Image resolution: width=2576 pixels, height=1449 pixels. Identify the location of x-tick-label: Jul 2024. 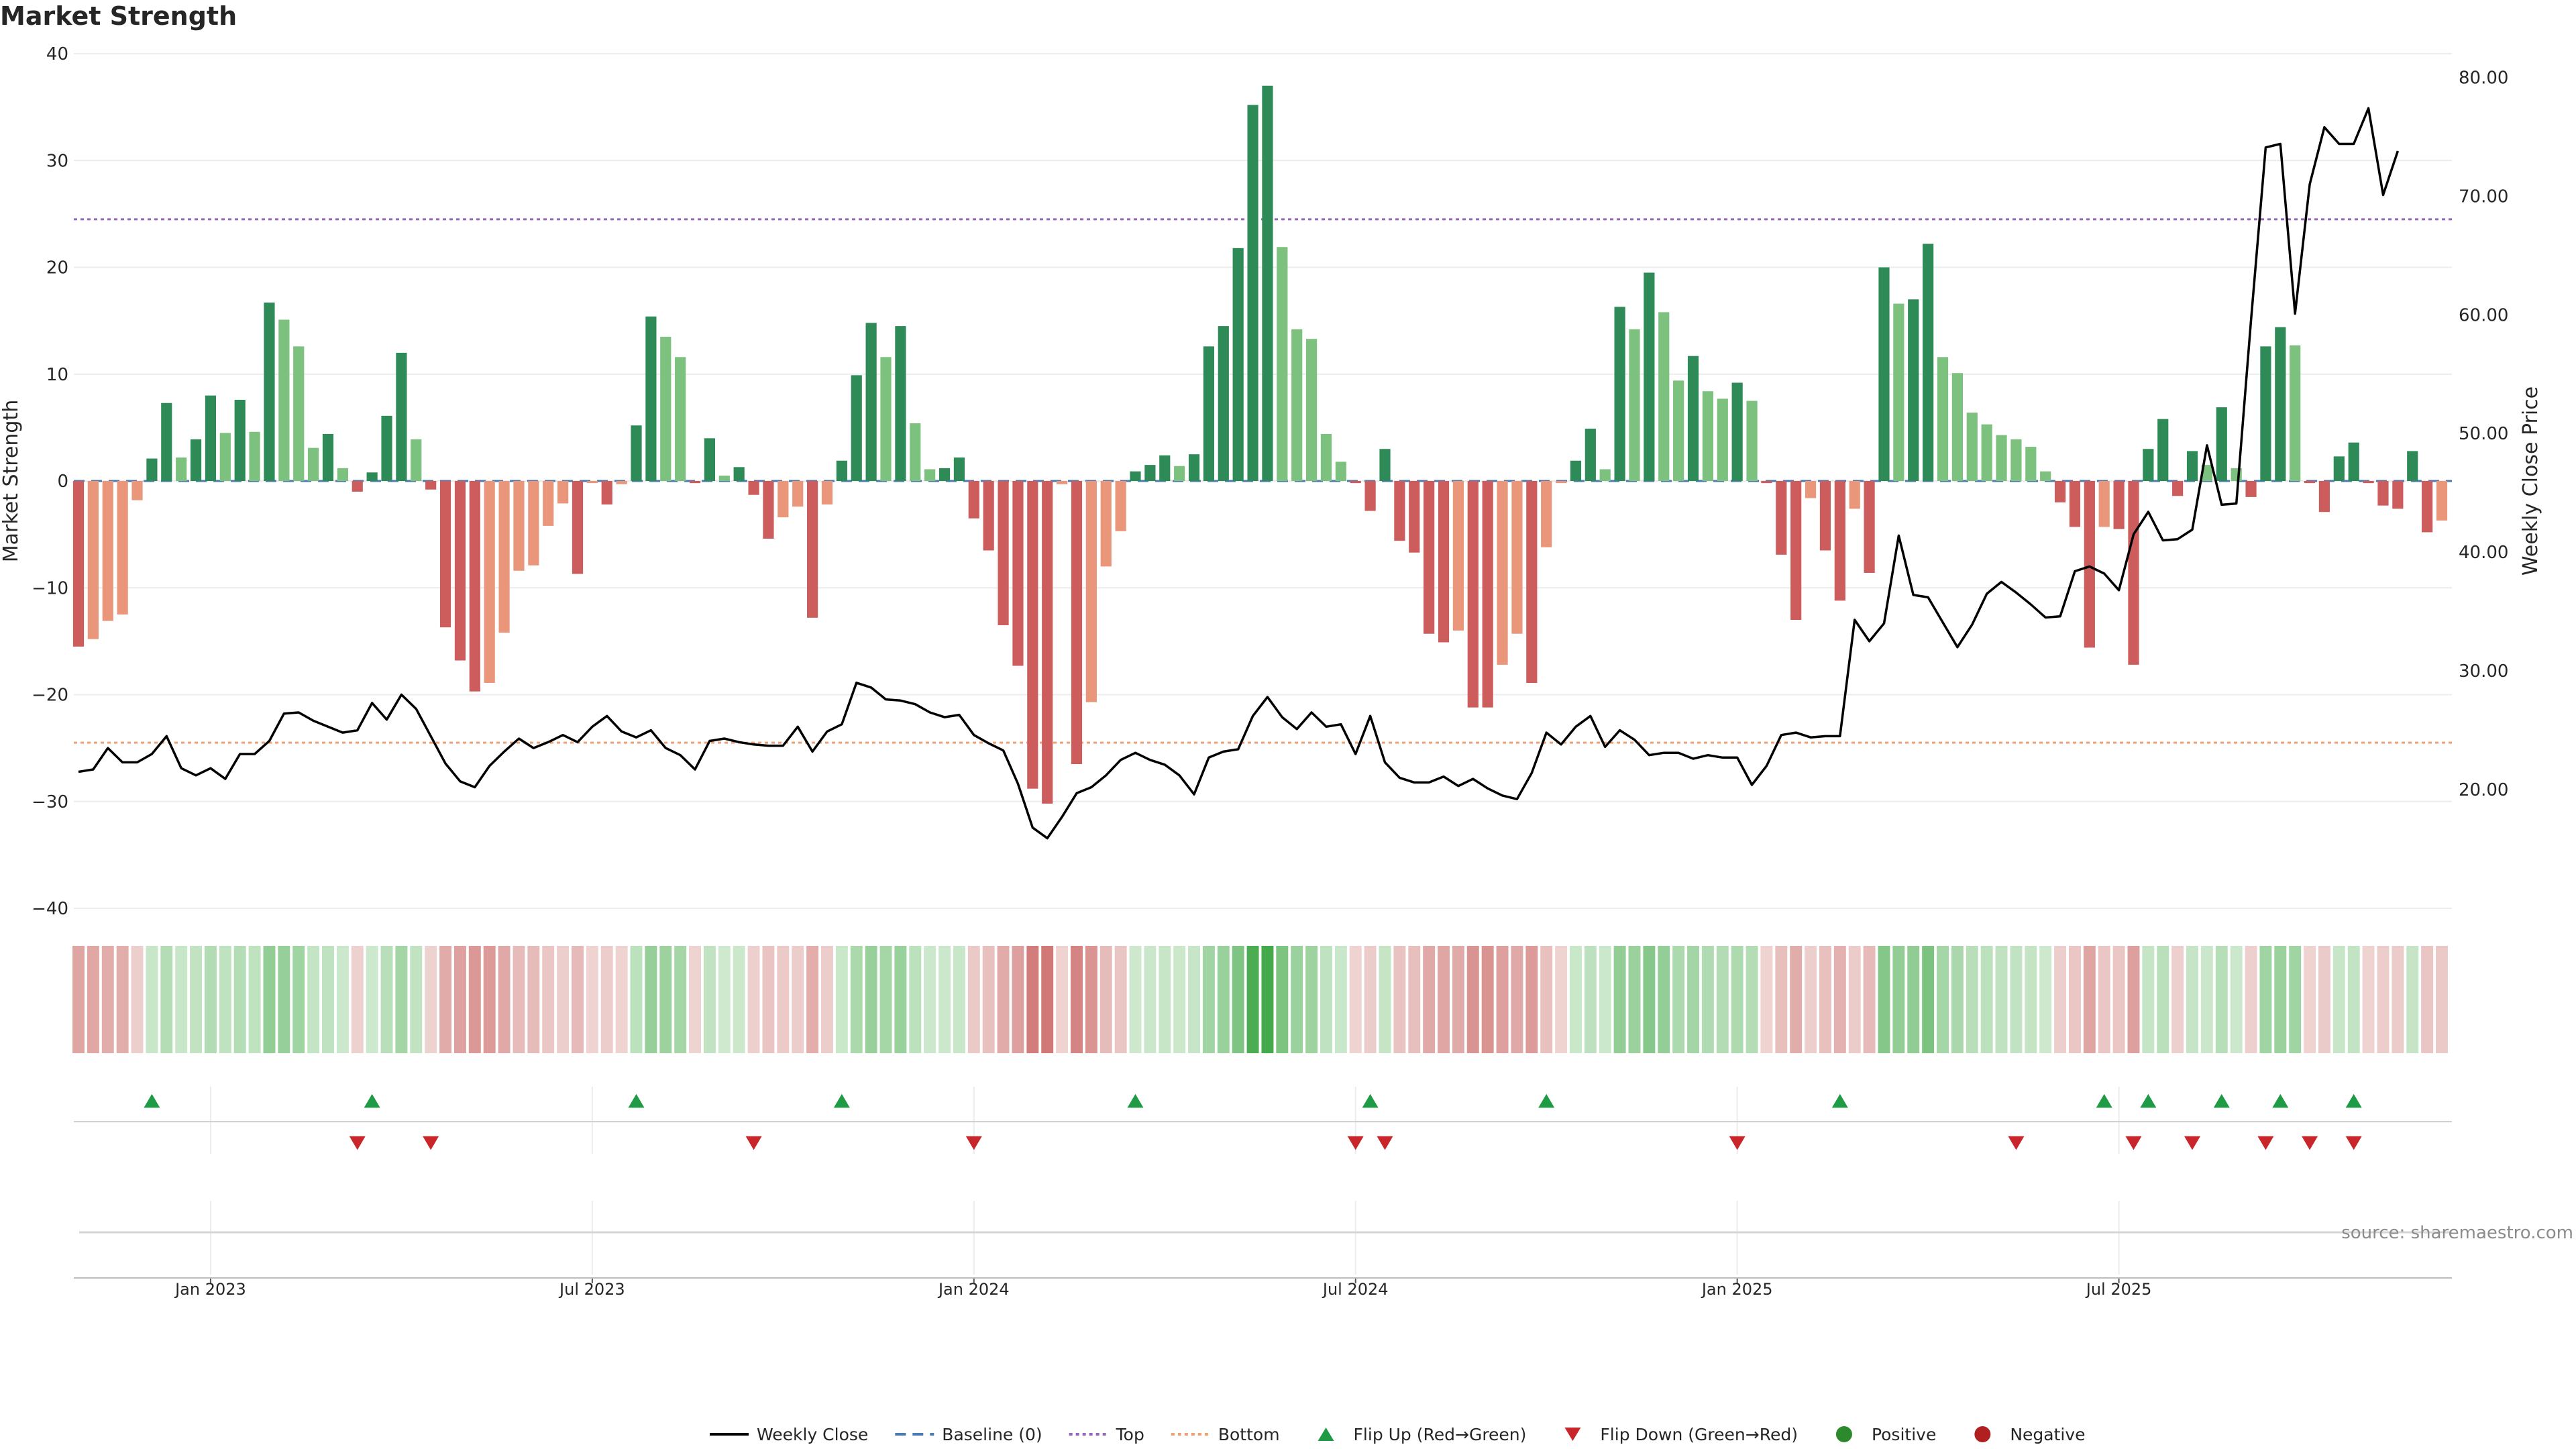
(1355, 1289).